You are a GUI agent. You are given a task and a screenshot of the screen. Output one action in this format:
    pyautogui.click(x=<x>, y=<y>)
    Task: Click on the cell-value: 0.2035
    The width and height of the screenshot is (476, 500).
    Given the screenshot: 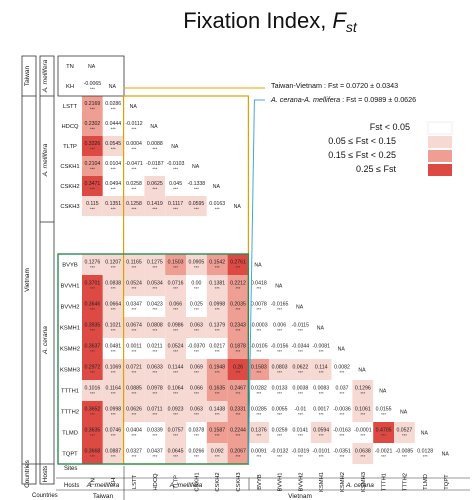 What is the action you would take?
    pyautogui.click(x=238, y=305)
    